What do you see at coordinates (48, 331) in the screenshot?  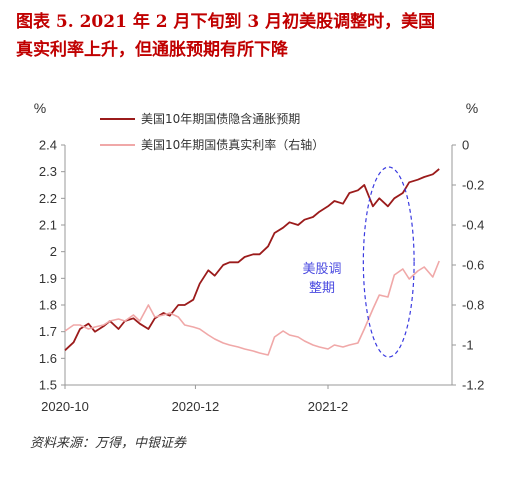 I see `left-tick-label: 1.7` at bounding box center [48, 331].